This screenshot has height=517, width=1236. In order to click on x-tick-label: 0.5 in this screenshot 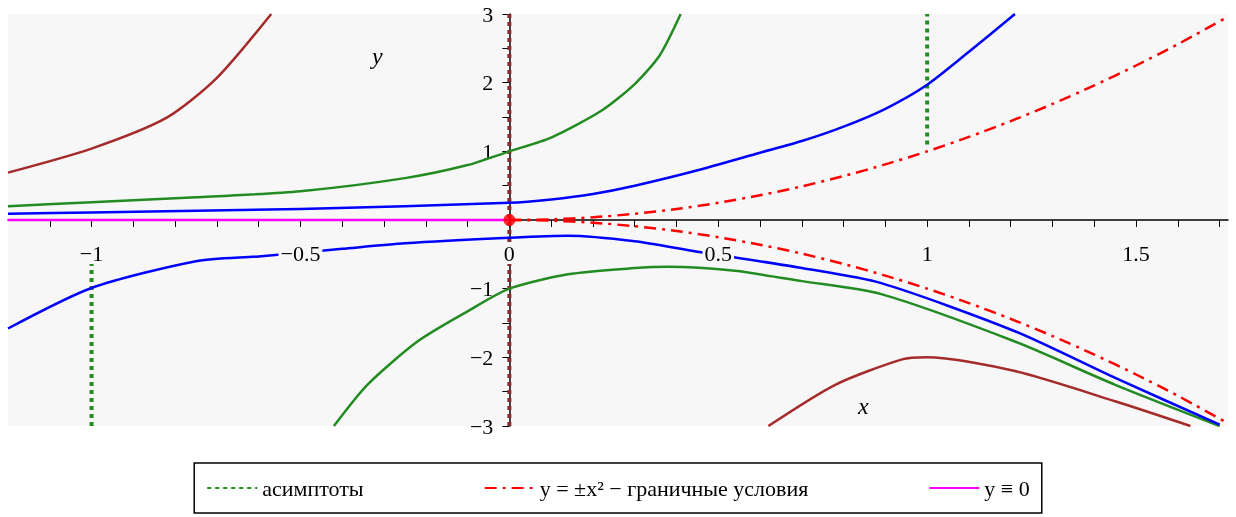, I will do `click(718, 253)`.